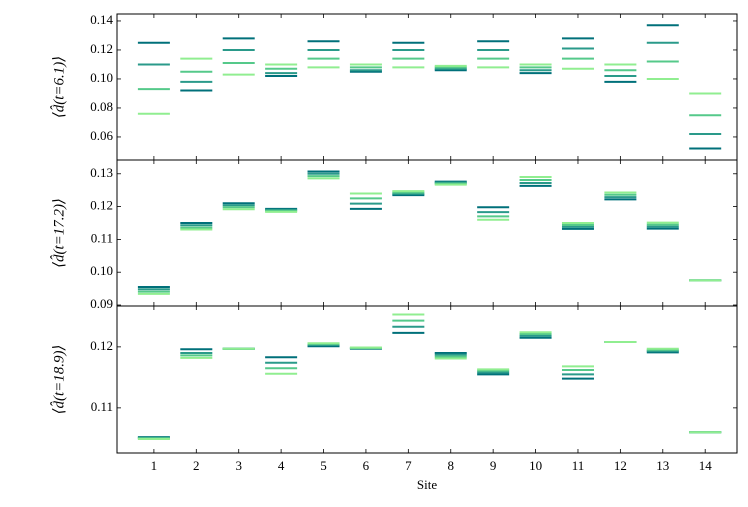  What do you see at coordinates (662, 465) in the screenshot?
I see `x-tick-label: 13` at bounding box center [662, 465].